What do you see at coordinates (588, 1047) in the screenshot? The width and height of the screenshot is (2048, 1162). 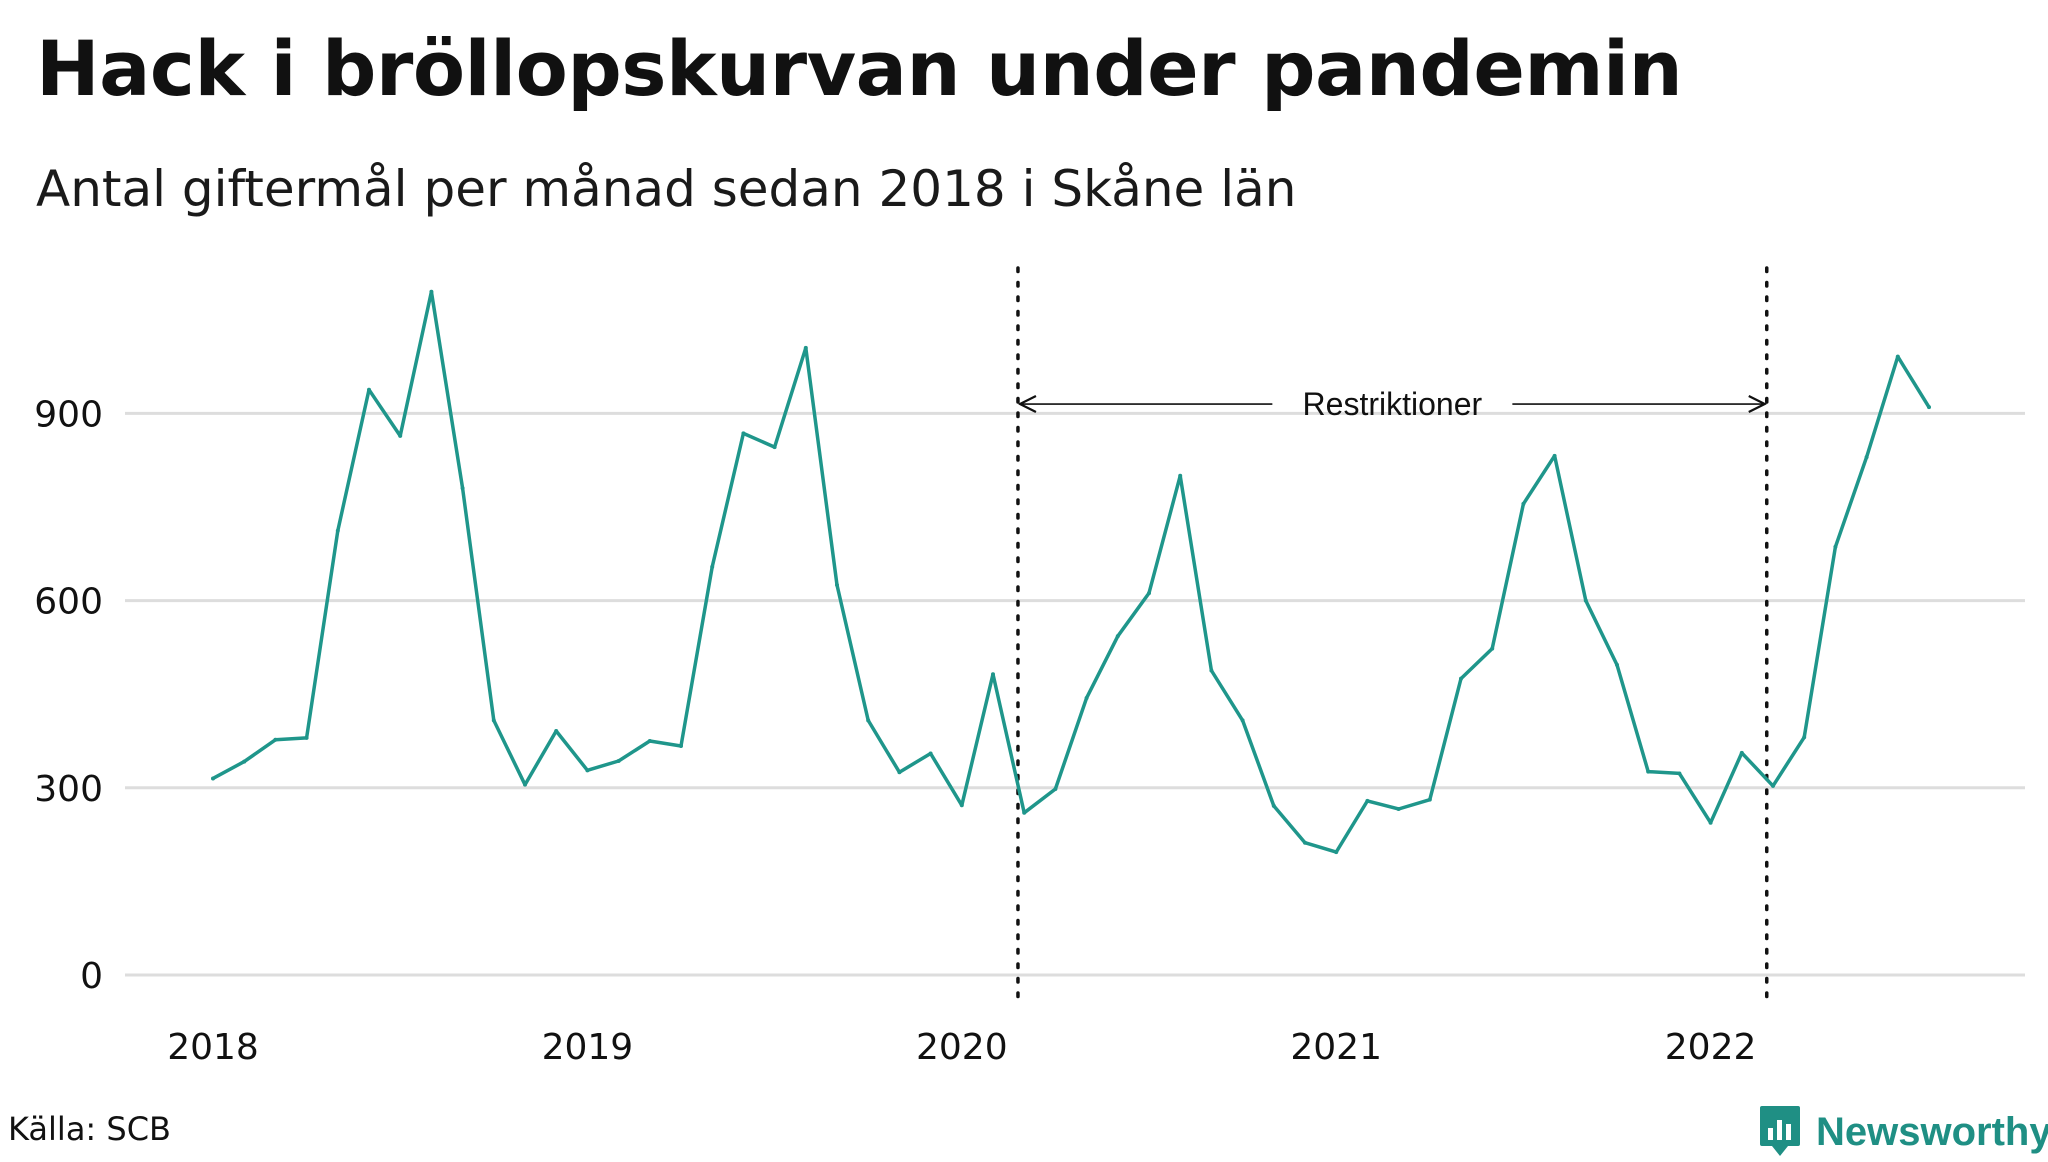 I see `x-tick-label: 2019` at bounding box center [588, 1047].